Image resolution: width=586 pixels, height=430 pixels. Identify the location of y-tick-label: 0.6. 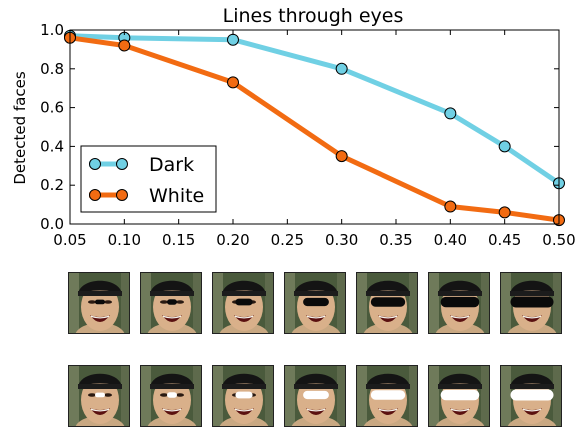
(52, 108).